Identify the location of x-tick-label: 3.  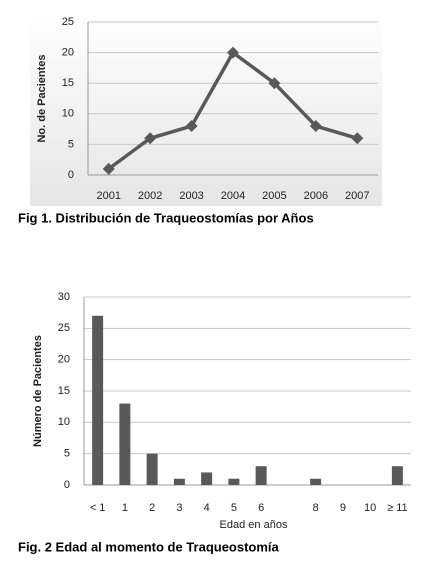
(179, 508).